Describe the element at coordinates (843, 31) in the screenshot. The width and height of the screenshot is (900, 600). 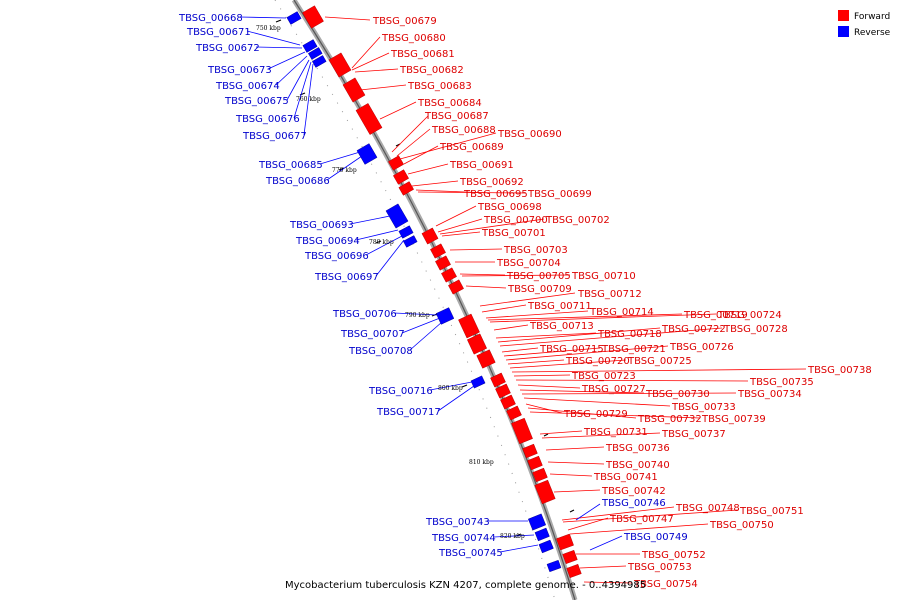
I see `legend-swatch-reverse` at that location.